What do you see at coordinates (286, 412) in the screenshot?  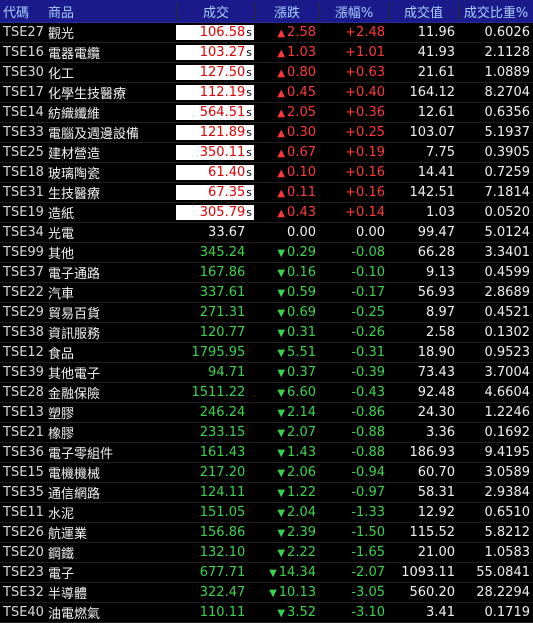 I see `cell-change: ▼ 2.14` at bounding box center [286, 412].